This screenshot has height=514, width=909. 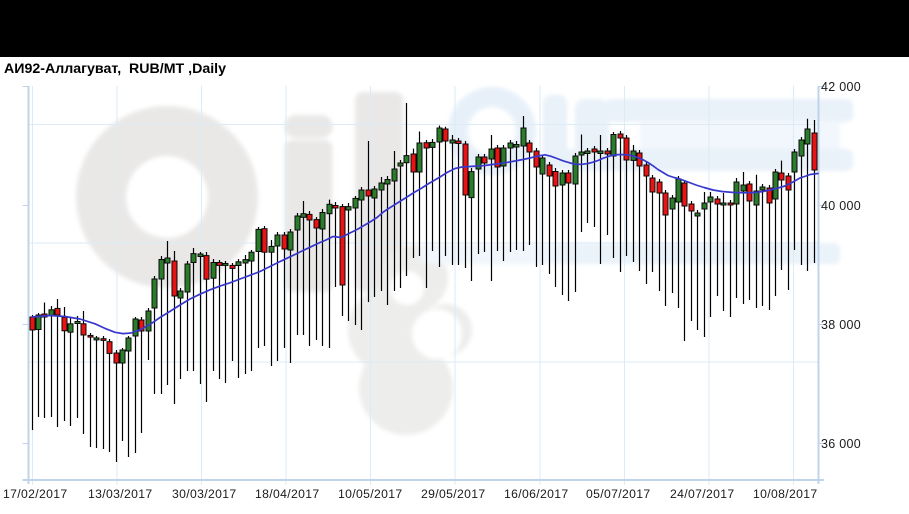 What do you see at coordinates (536, 494) in the screenshot?
I see `svg-text: 16/06/2017` at bounding box center [536, 494].